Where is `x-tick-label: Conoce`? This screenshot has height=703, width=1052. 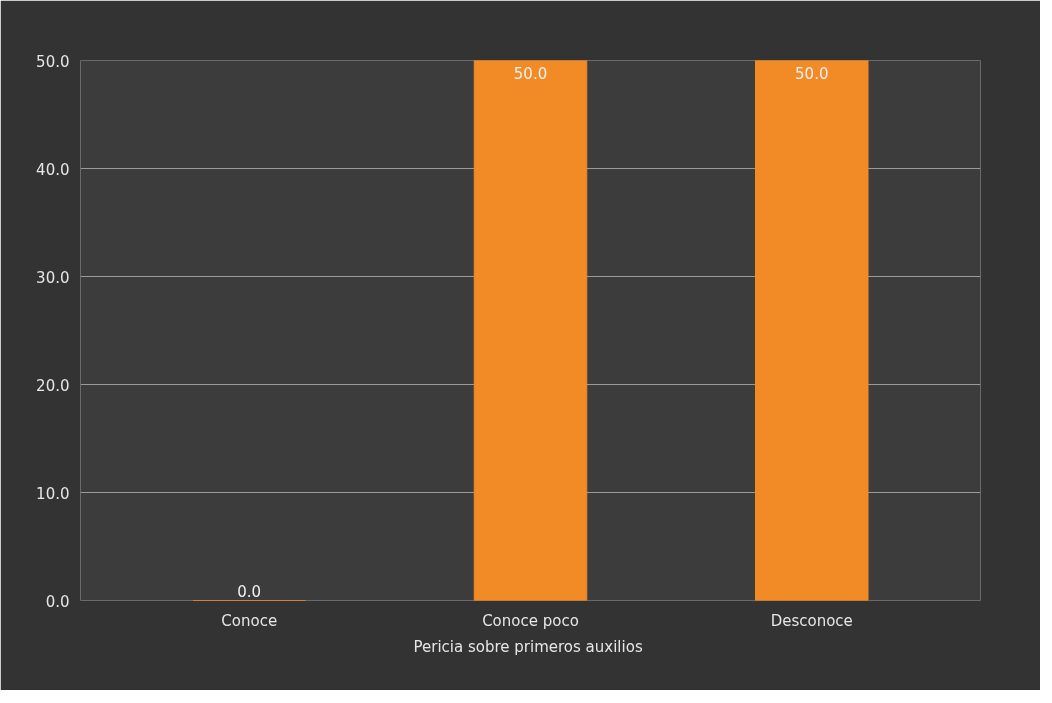 x-tick-label: Conoce is located at coordinates (249, 620).